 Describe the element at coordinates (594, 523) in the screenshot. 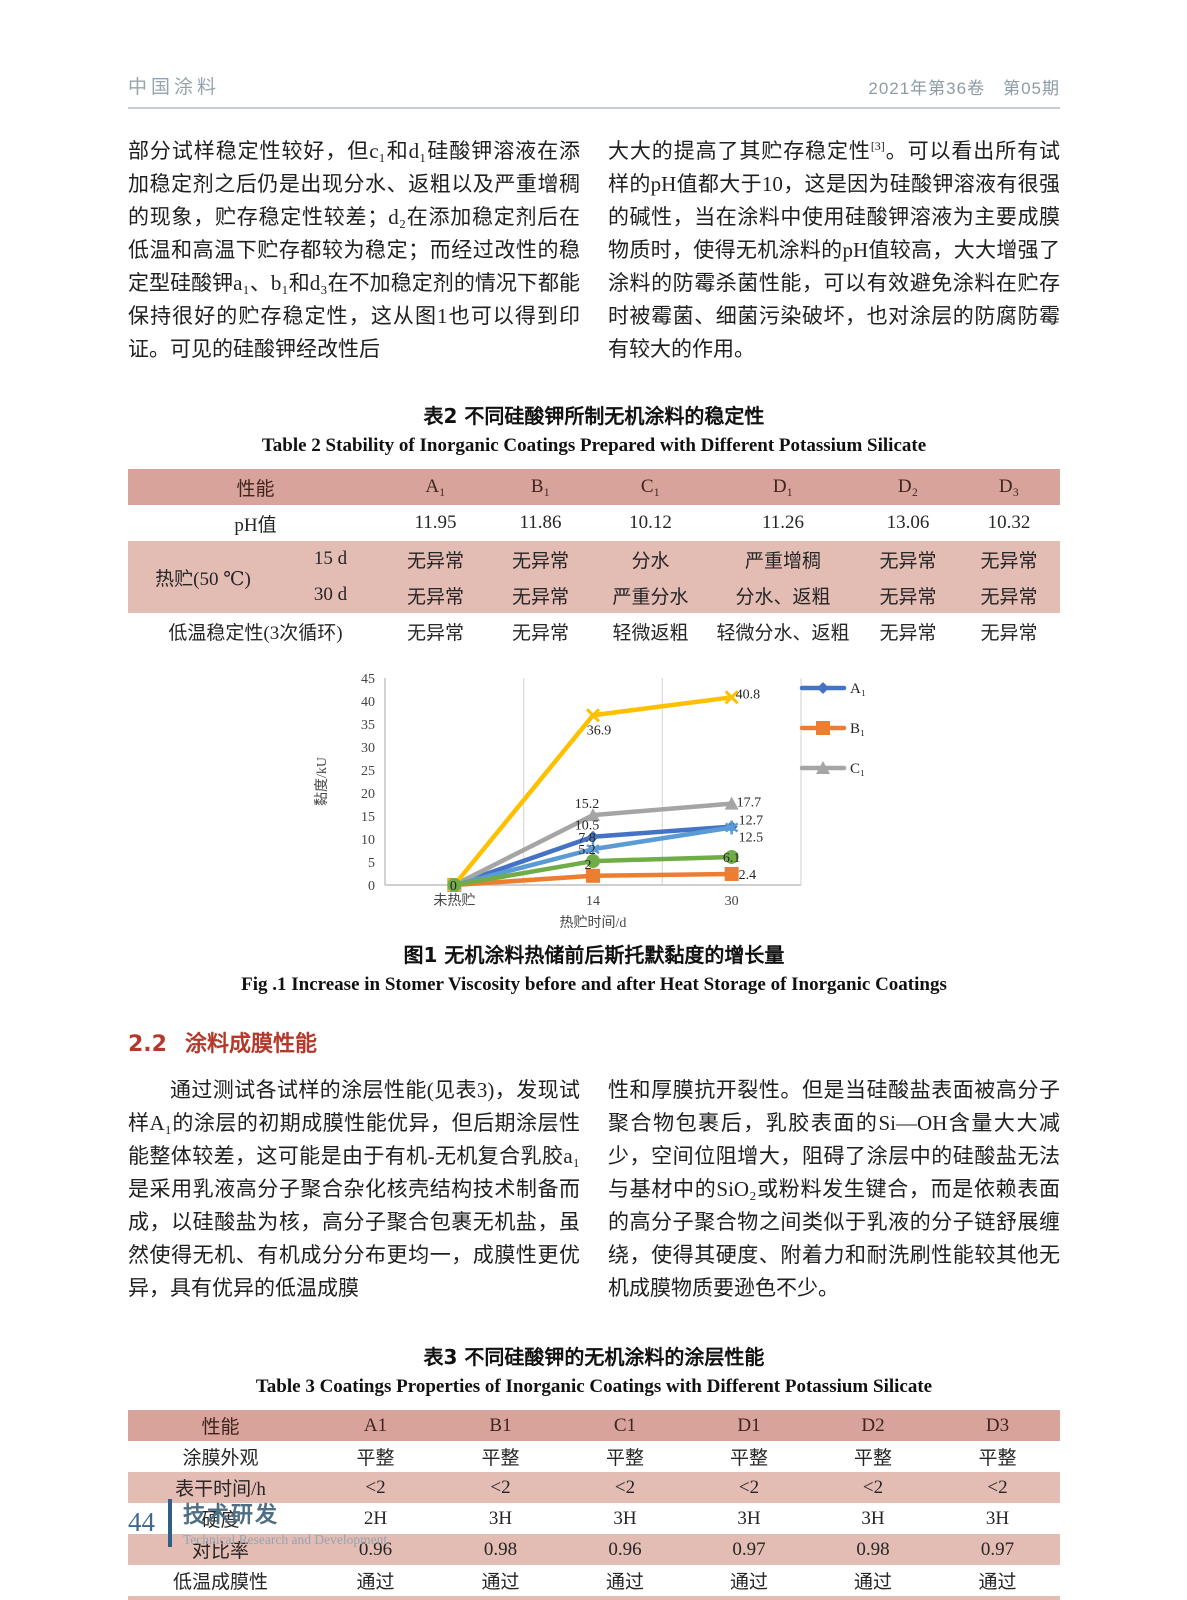

I see `table-row: pH值 11.95 11.86 10.12 11.26 13.06 10.32` at that location.